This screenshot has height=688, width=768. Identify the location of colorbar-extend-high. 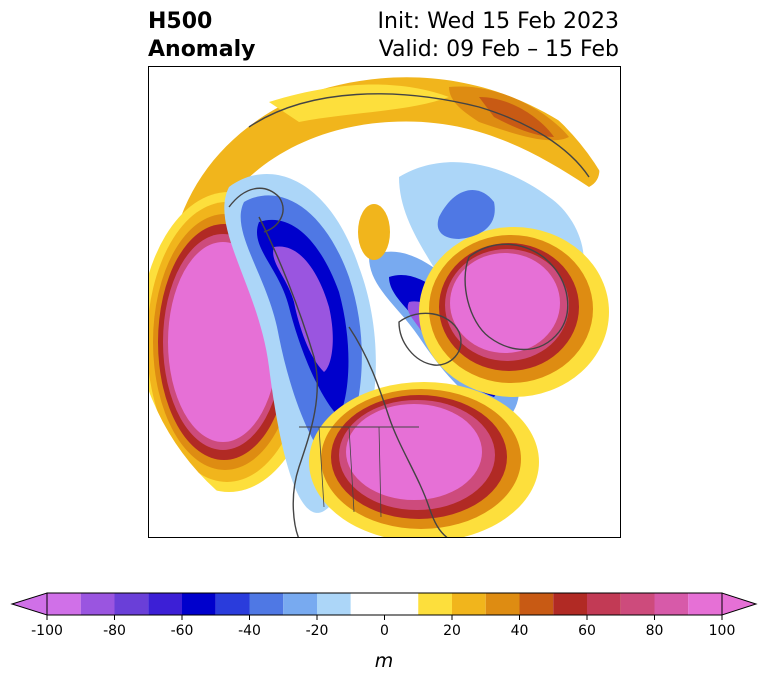
(739, 604).